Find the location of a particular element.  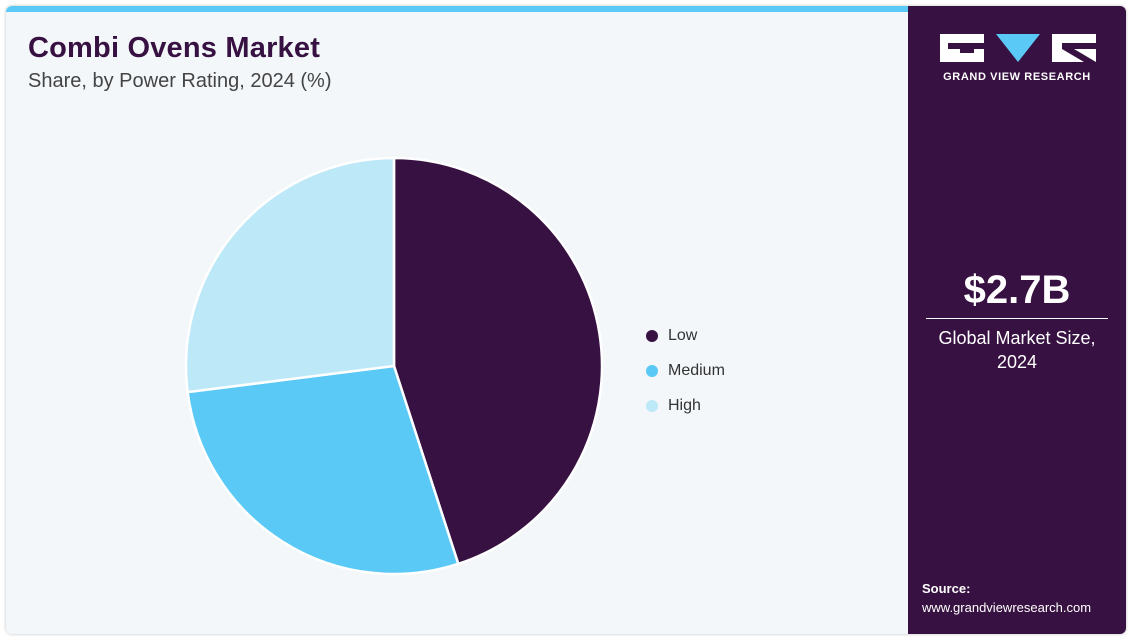

legend-item-high: High is located at coordinates (685, 405).